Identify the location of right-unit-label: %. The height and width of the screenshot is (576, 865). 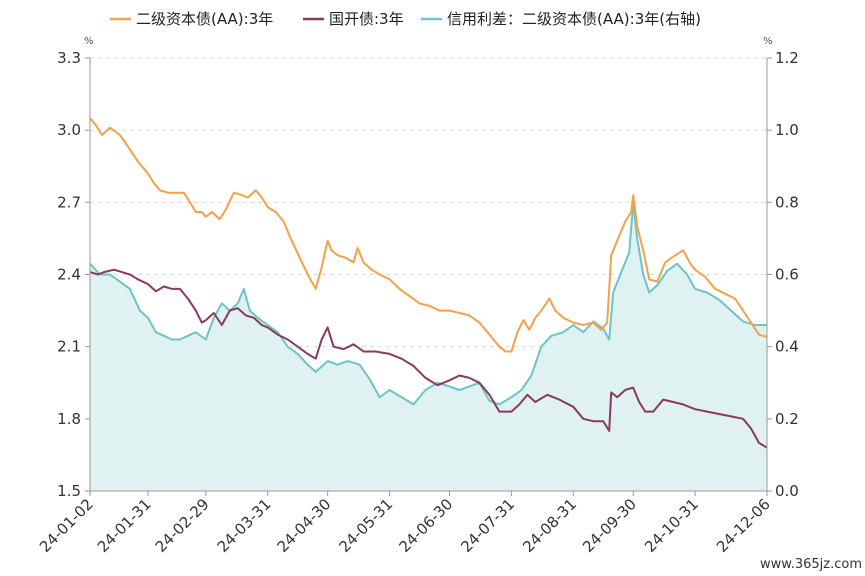
(768, 41).